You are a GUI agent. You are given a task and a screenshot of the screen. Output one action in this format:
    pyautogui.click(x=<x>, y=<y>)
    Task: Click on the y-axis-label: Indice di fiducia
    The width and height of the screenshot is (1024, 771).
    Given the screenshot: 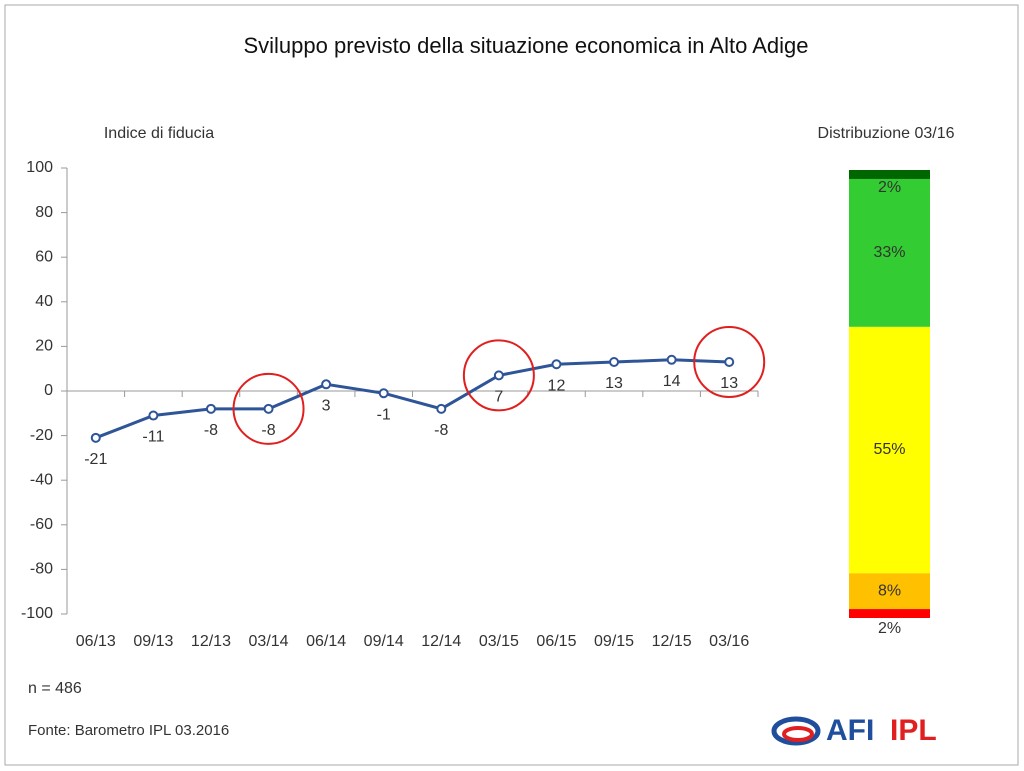 What is the action you would take?
    pyautogui.click(x=159, y=133)
    